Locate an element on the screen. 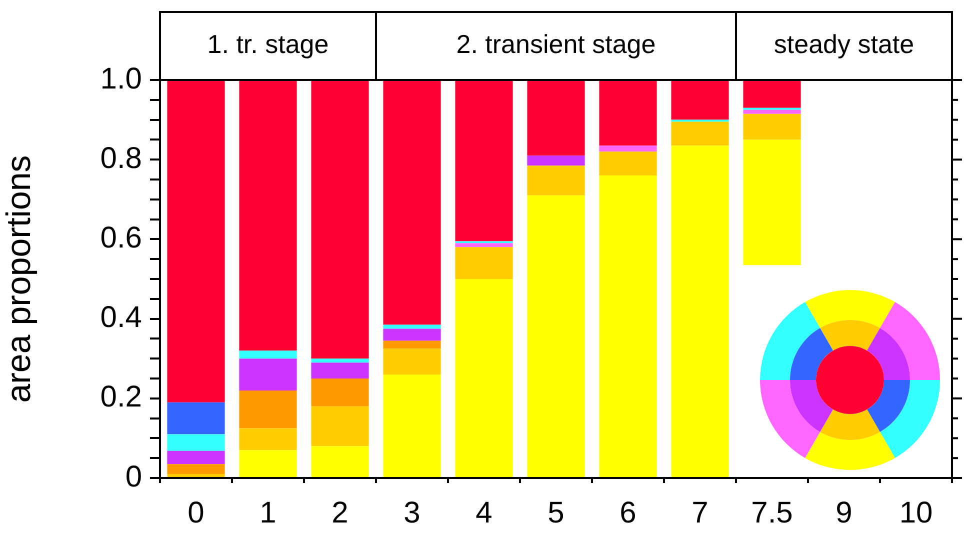 The image size is (968, 540). y-tick-label: 0.4 is located at coordinates (121, 317).